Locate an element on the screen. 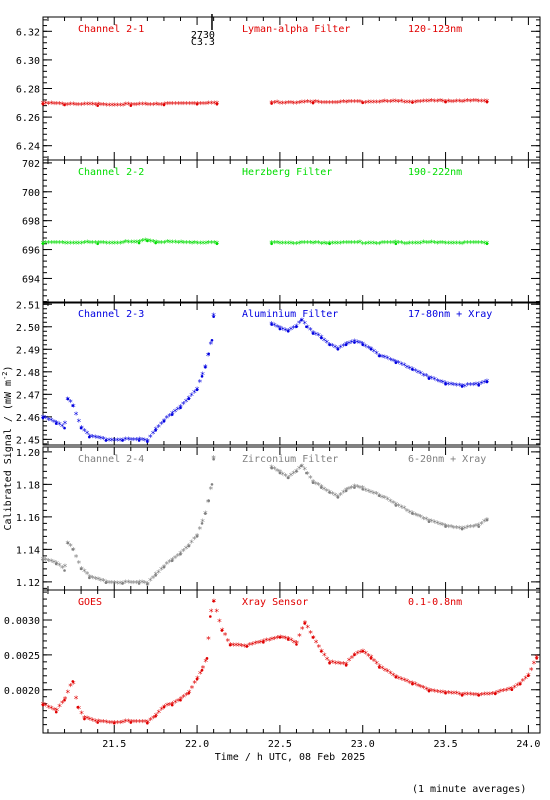 The image size is (550, 800). filter-label: Lyman-alpha Filter is located at coordinates (296, 29).